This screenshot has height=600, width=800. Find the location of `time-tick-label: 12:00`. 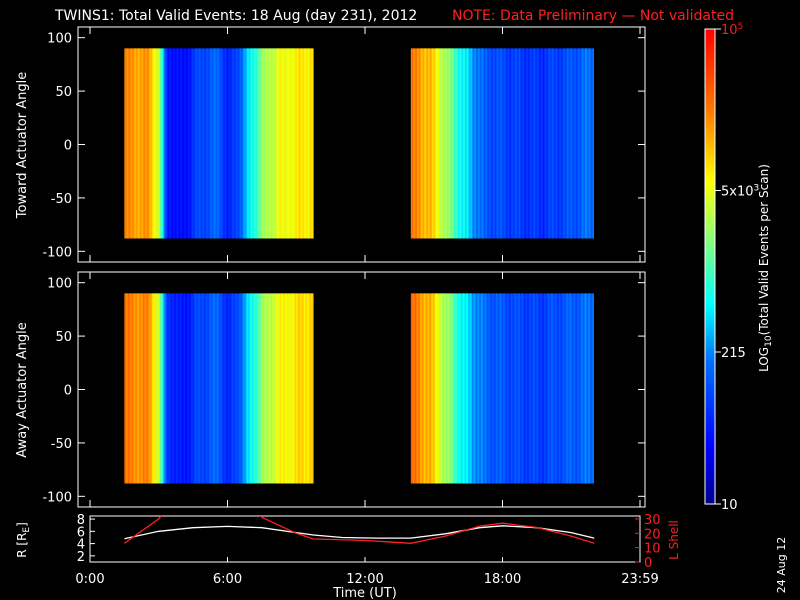

time-tick-label: 12:00 is located at coordinates (364, 579).